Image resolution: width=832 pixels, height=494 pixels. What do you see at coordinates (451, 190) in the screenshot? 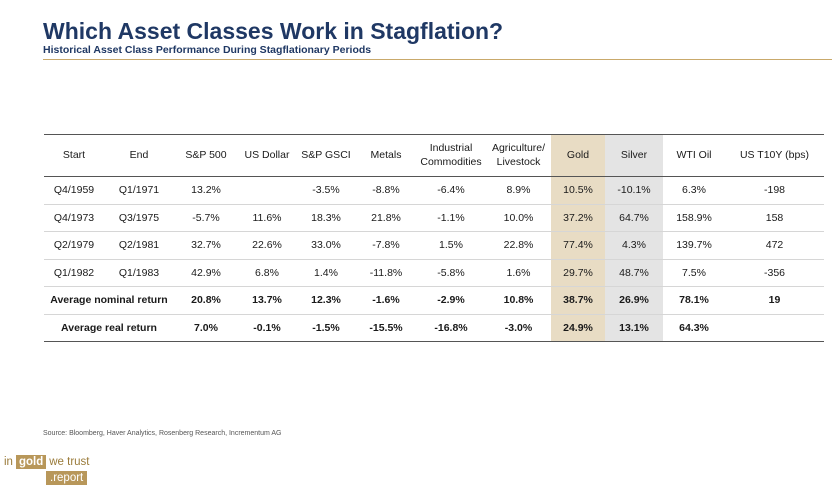
I see `table-cell: -6.4%` at bounding box center [451, 190].